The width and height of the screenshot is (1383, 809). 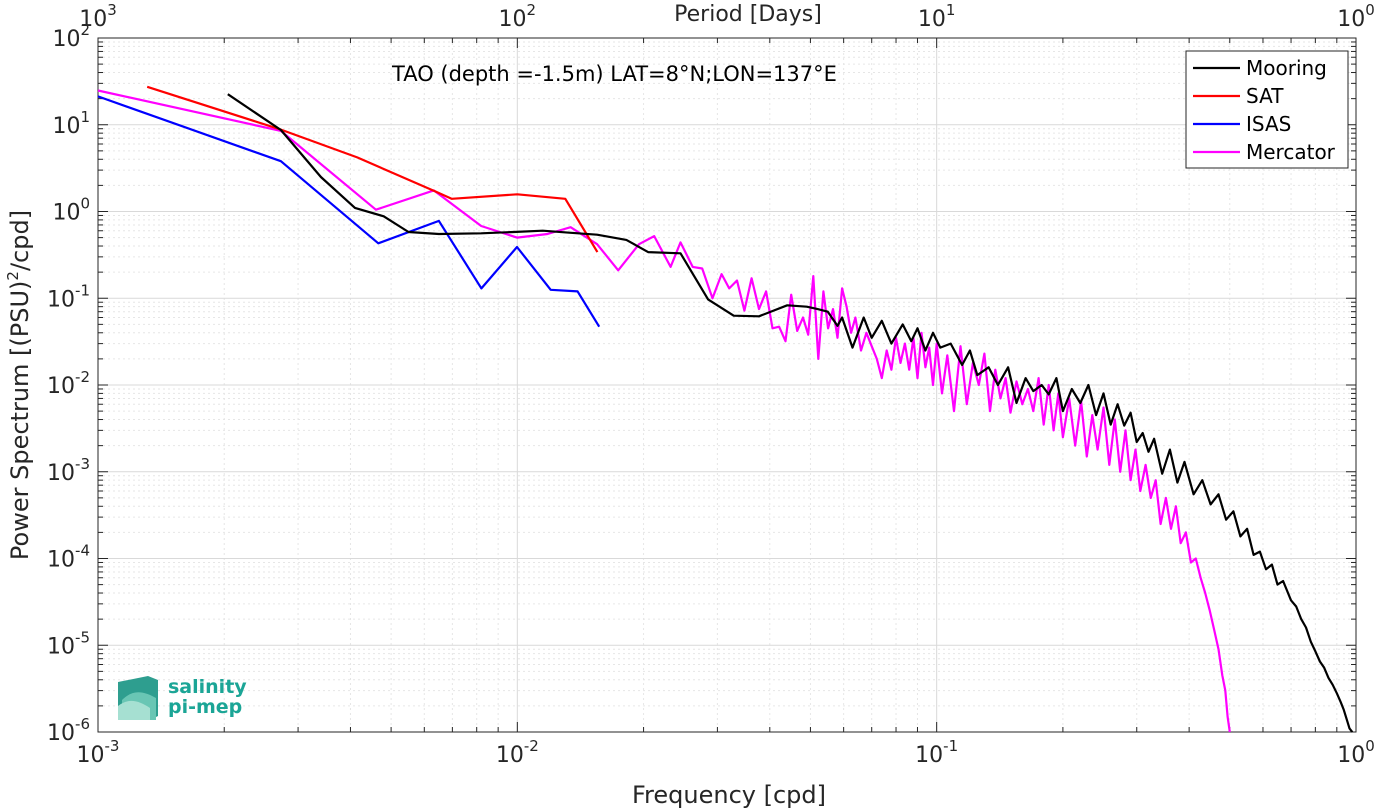 What do you see at coordinates (68, 296) in the screenshot?
I see `y-tick-label: 10⁻¹` at bounding box center [68, 296].